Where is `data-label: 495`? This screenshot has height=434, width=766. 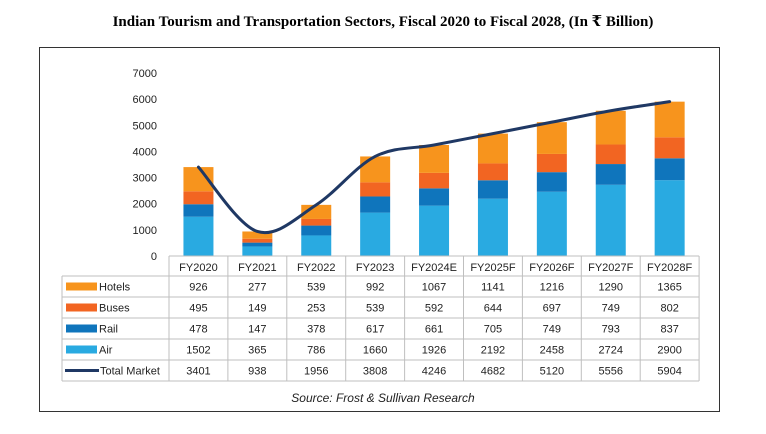 data-label: 495 is located at coordinates (198, 309).